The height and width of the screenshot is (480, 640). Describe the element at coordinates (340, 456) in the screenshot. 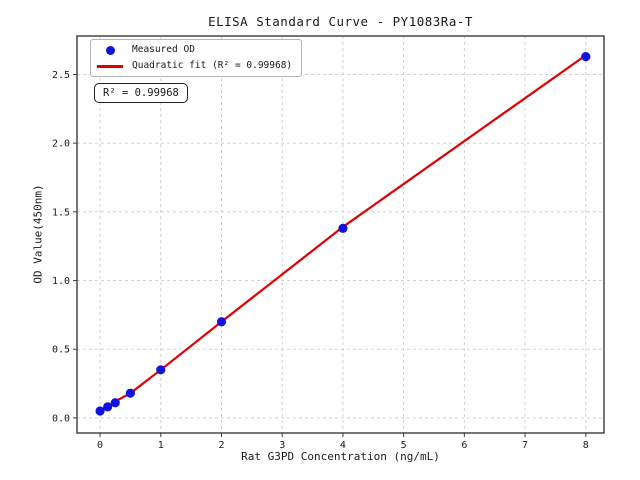

I see `x-axis-label: Rat G3PD Concentration (ng/mL)` at that location.